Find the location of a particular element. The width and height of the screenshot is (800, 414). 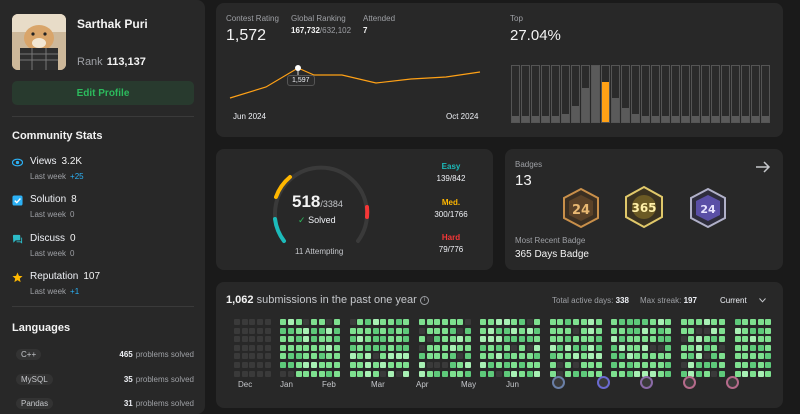

avatar is located at coordinates (39, 42).